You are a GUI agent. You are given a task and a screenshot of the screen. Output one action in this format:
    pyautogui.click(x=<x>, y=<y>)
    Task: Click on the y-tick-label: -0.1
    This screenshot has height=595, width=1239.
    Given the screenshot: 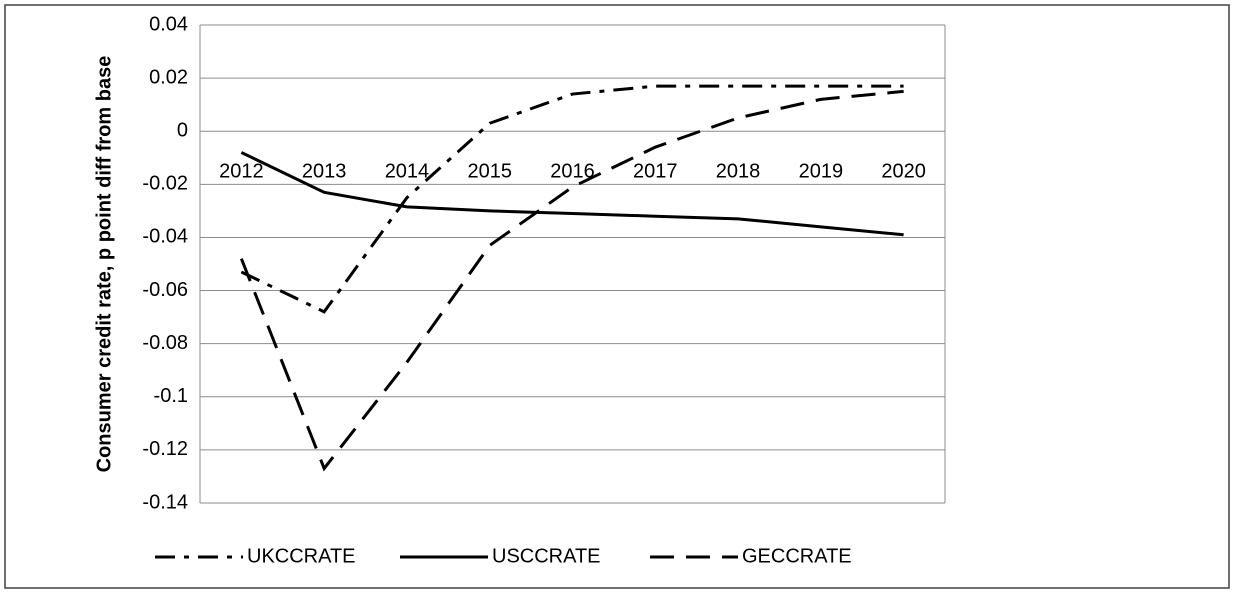 What is the action you would take?
    pyautogui.click(x=171, y=396)
    